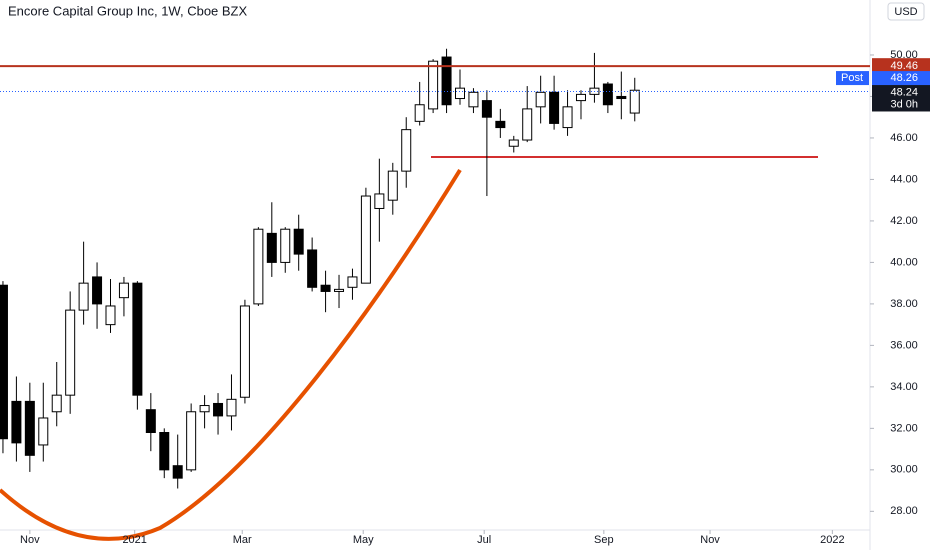 The width and height of the screenshot is (932, 550). I want to click on y-tick-label: 38.00, so click(904, 304).